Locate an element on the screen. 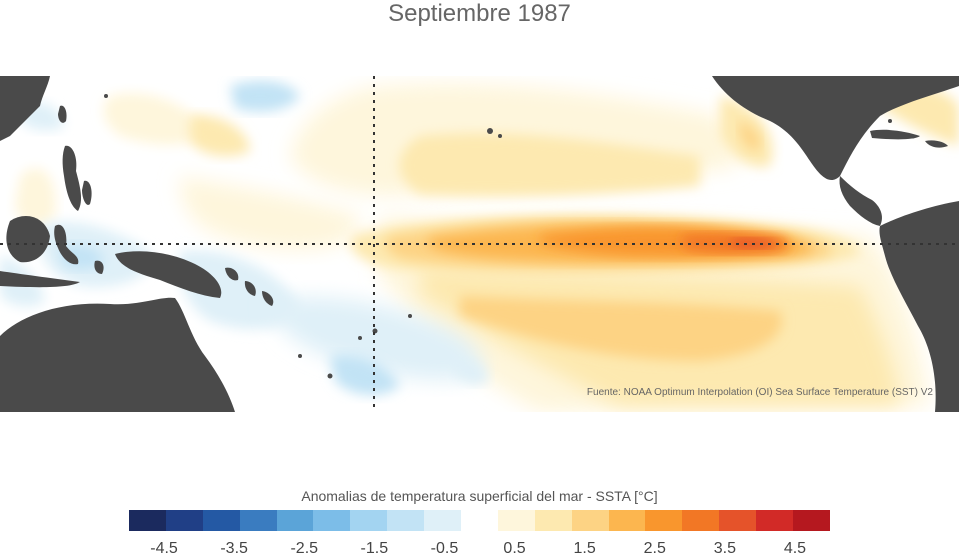  philippines-landmass is located at coordinates (72, 178).